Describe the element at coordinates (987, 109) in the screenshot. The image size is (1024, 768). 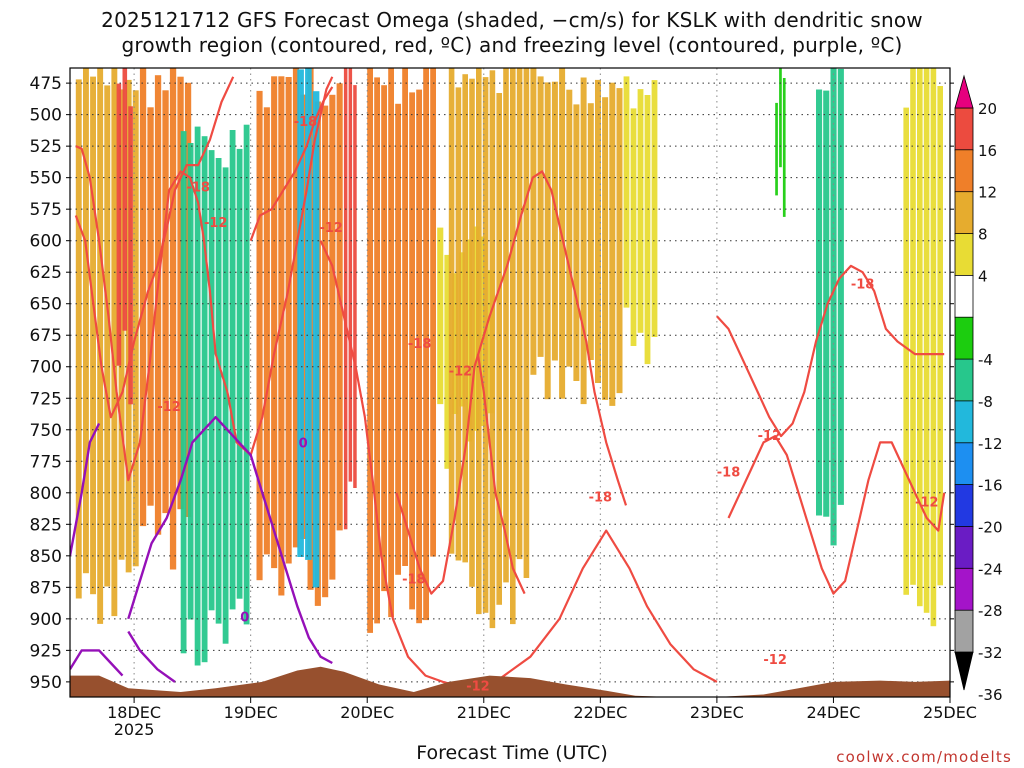
I see `colorbar-tick-label-20: 20` at that location.